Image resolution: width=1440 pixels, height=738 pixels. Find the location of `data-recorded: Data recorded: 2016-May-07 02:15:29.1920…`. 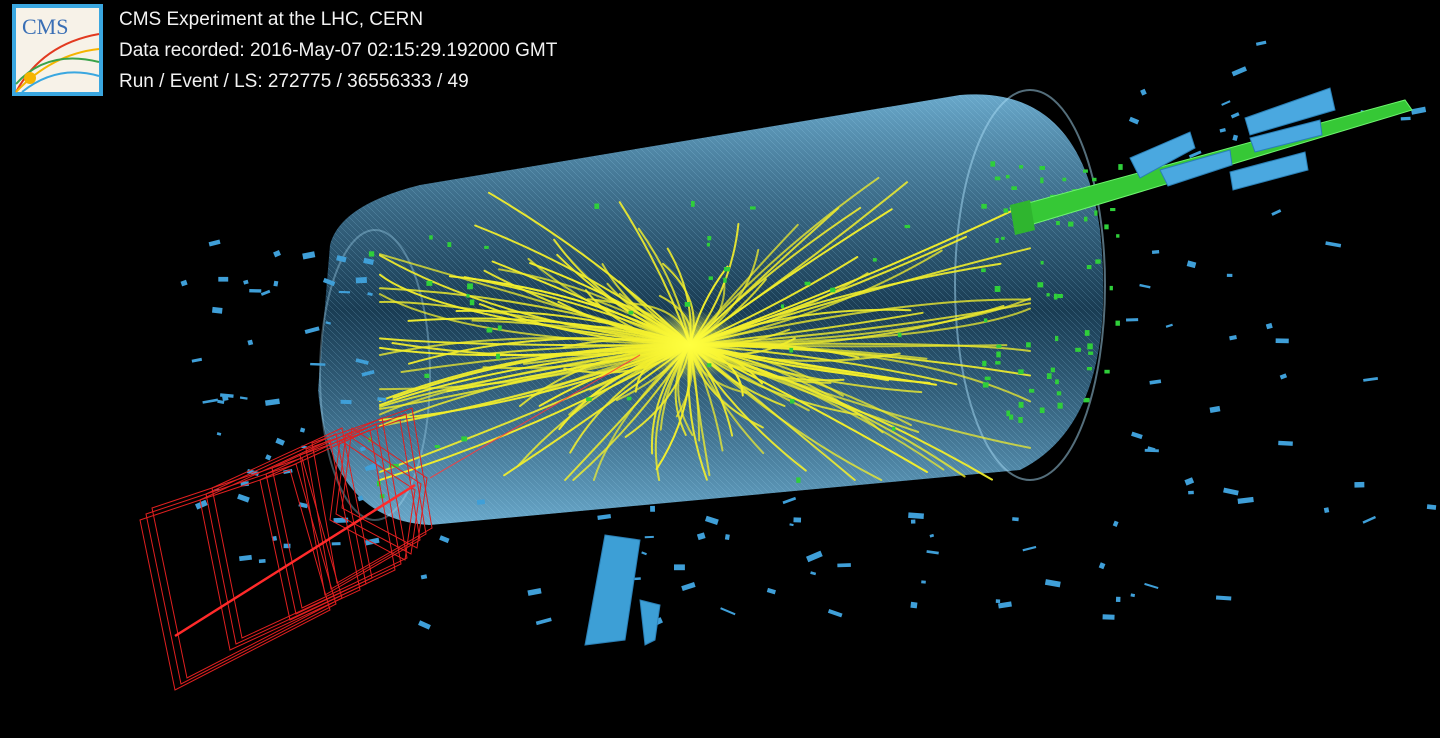

data-recorded: Data recorded: 2016-May-07 02:15:29.1920… is located at coordinates (338, 50).